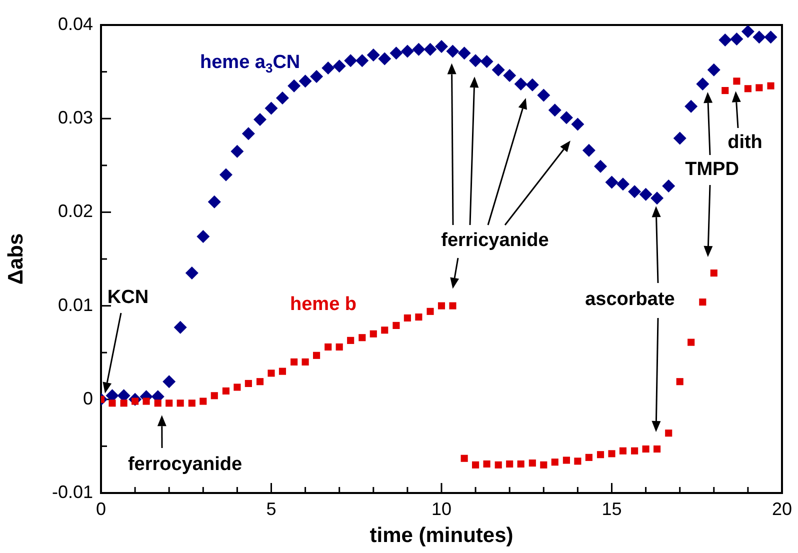 The image size is (798, 553). I want to click on y-tick-label: -0.01, so click(72, 492).